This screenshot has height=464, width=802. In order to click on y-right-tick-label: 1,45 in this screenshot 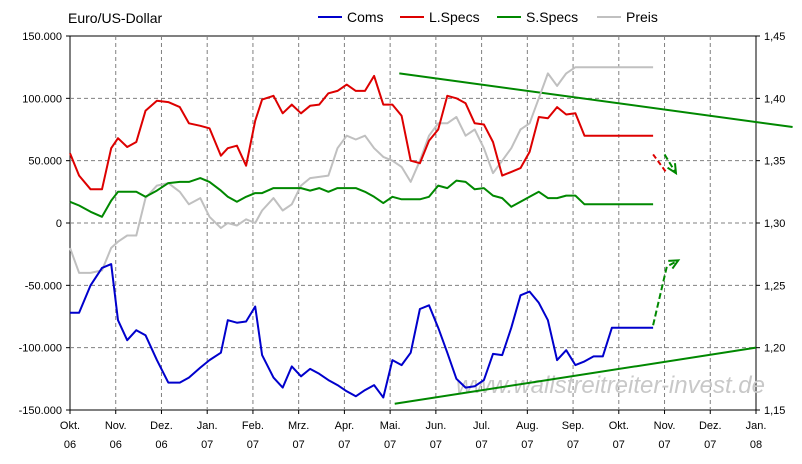, I will do `click(774, 37)`.